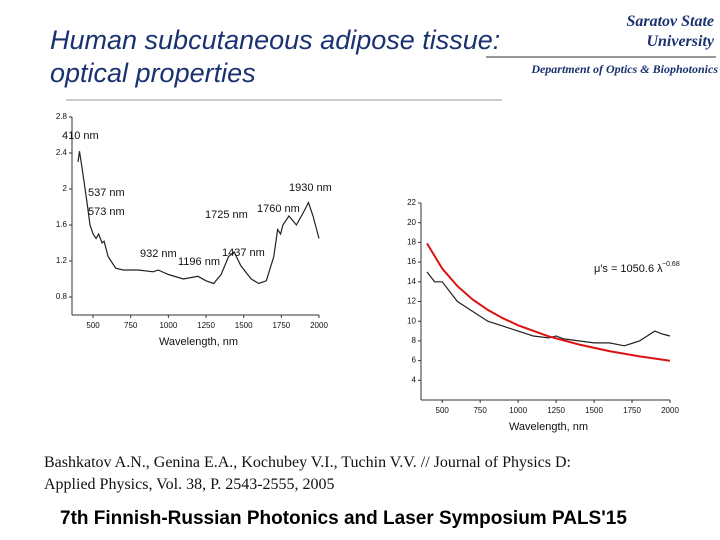 This screenshot has width=720, height=540. What do you see at coordinates (310, 188) in the screenshot?
I see `annotation: 1930 nm` at bounding box center [310, 188].